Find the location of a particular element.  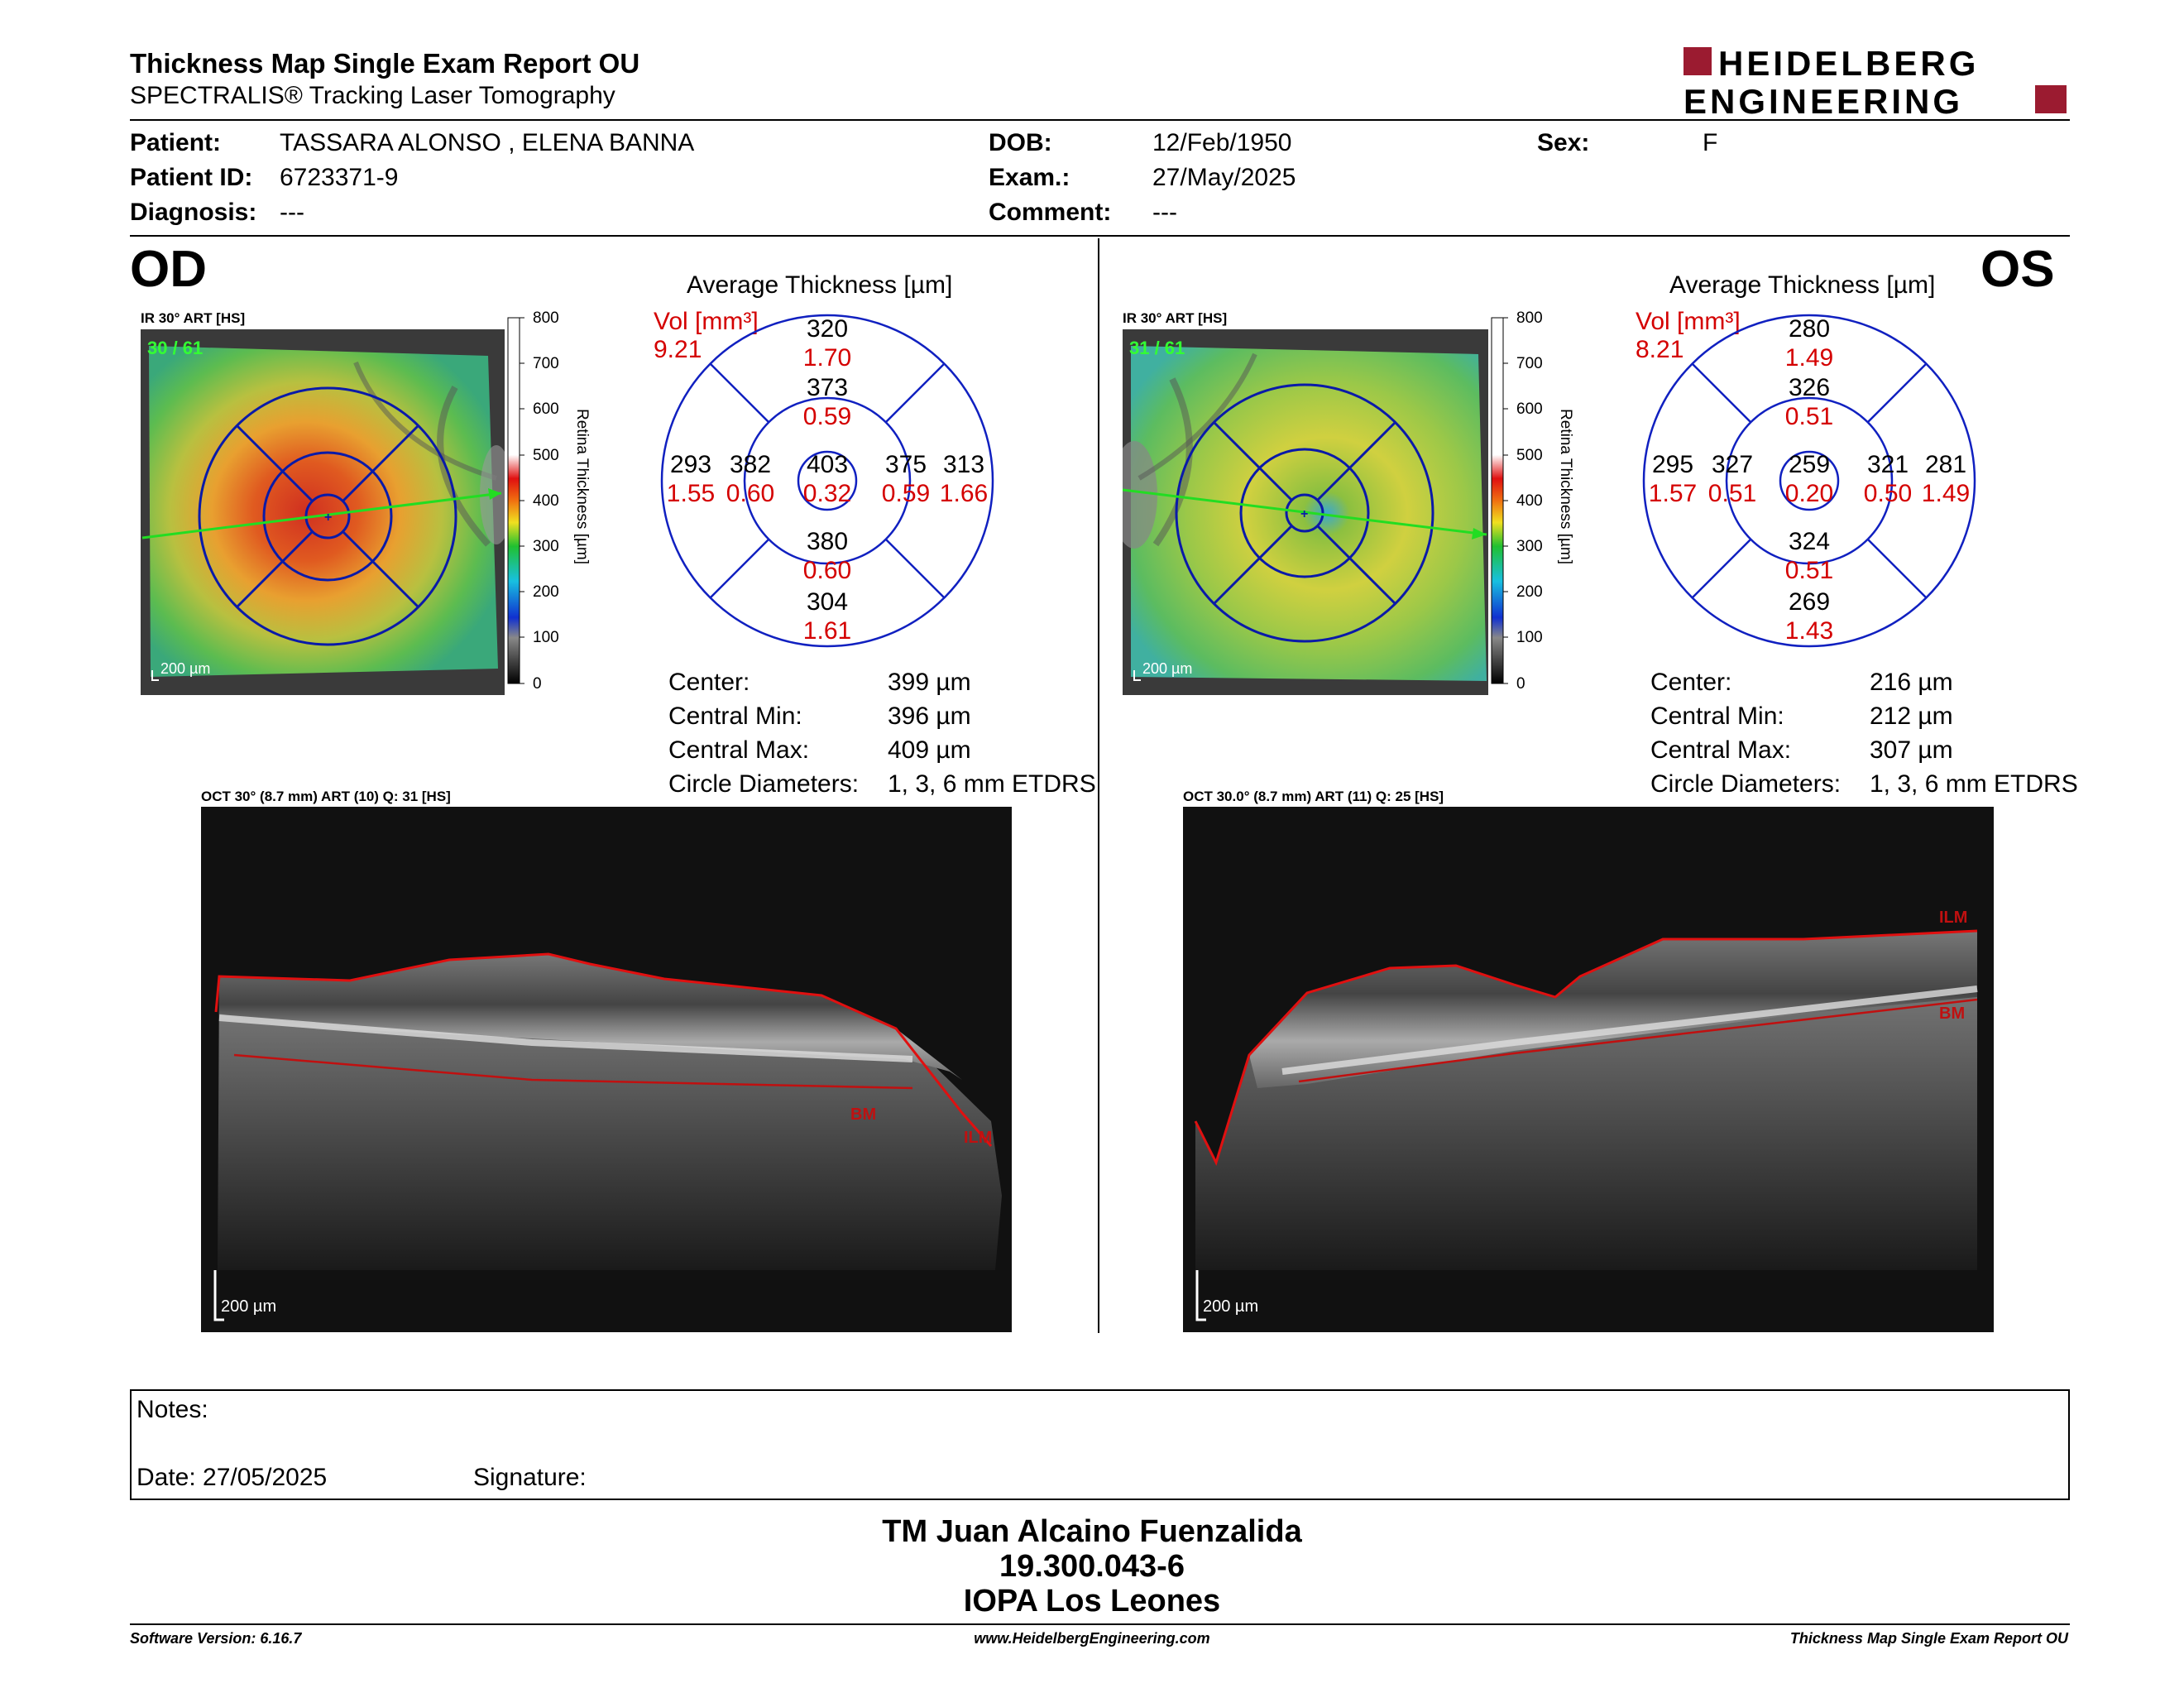

od-outer-bottom-vol: 1.61 is located at coordinates (827, 631).